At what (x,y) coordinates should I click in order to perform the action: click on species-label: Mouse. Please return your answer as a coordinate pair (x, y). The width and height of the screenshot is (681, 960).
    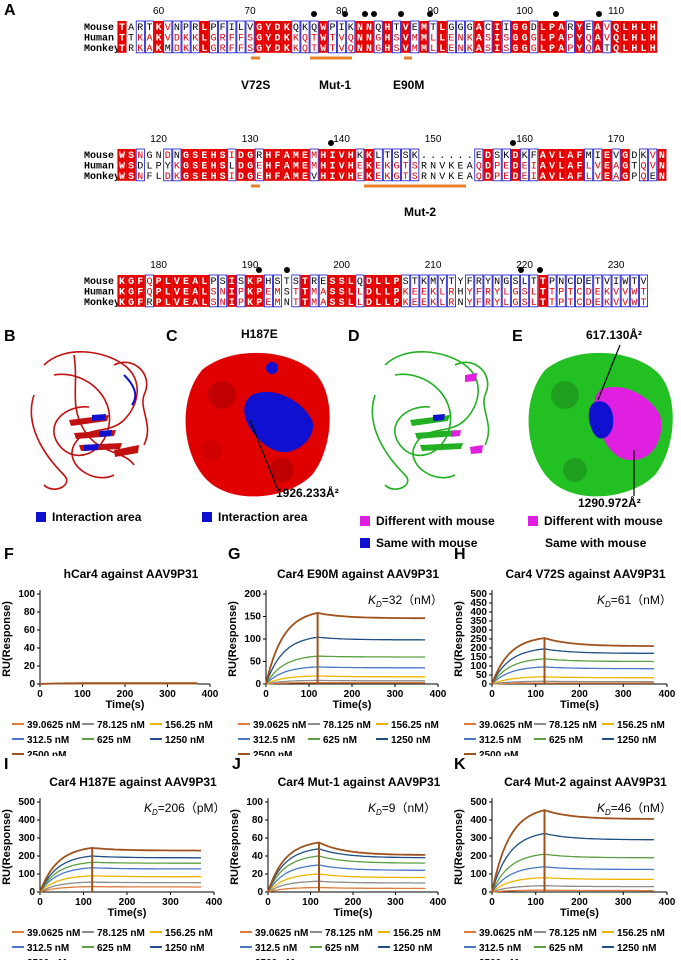
    Looking at the image, I should click on (99, 282).